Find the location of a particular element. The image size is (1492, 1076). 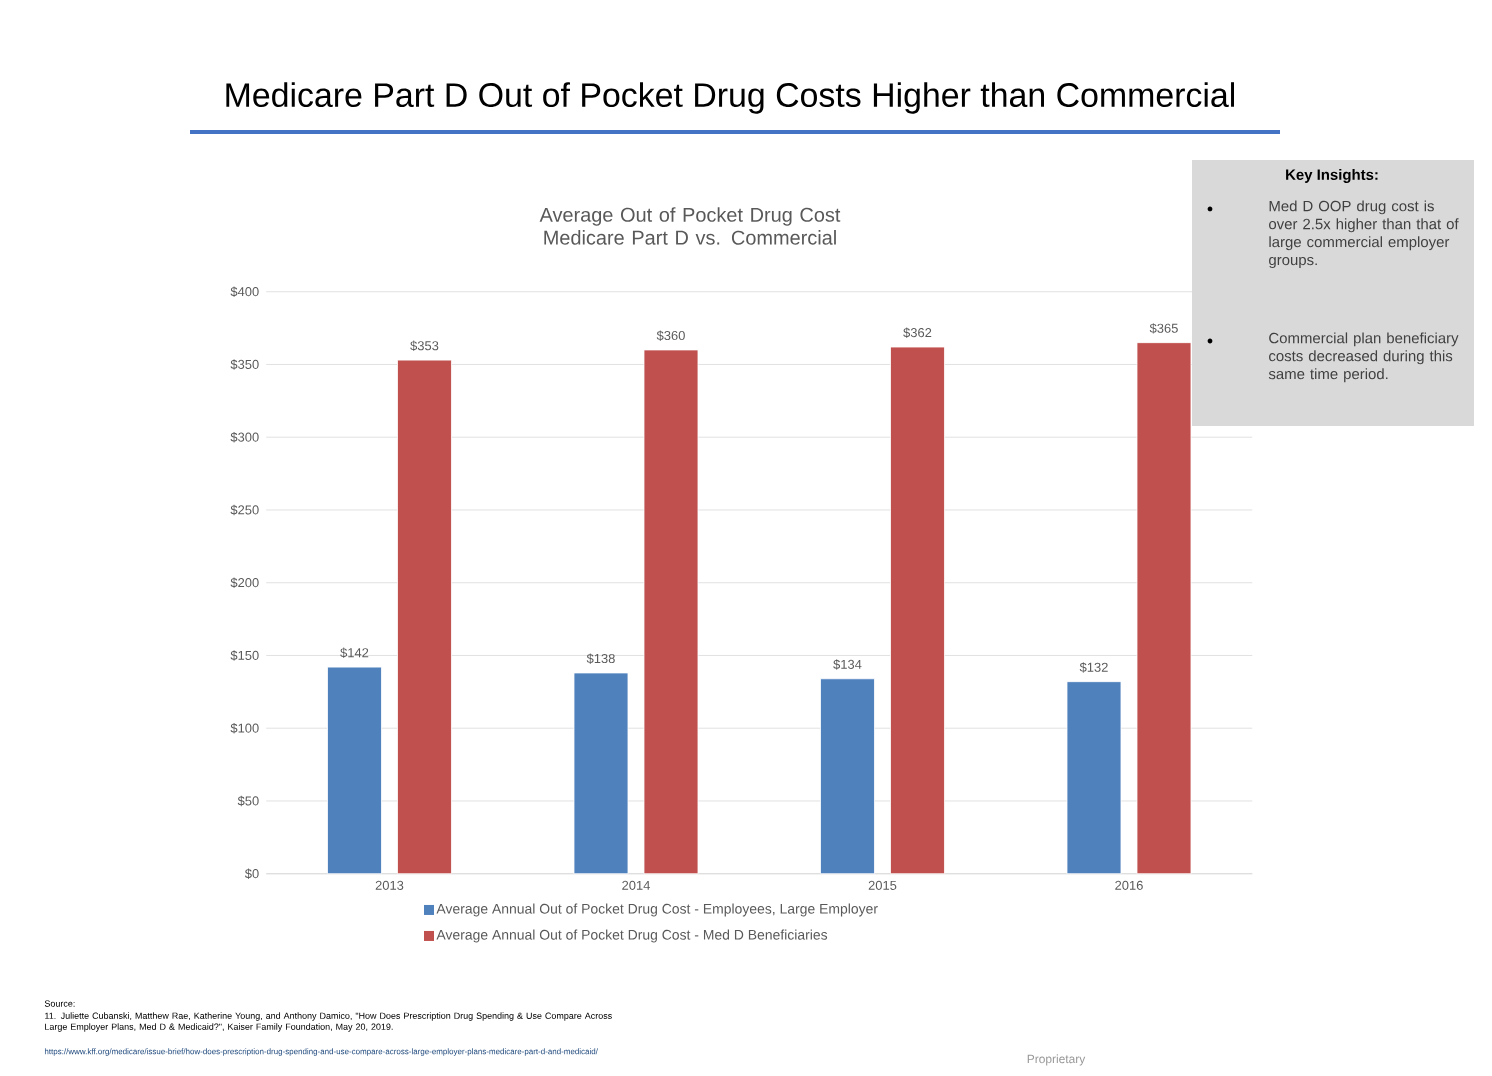

chart-subtitle: Average Out of Pocket Drug Cost Medicare Part D vs. Commercial is located at coordinates (690, 226).